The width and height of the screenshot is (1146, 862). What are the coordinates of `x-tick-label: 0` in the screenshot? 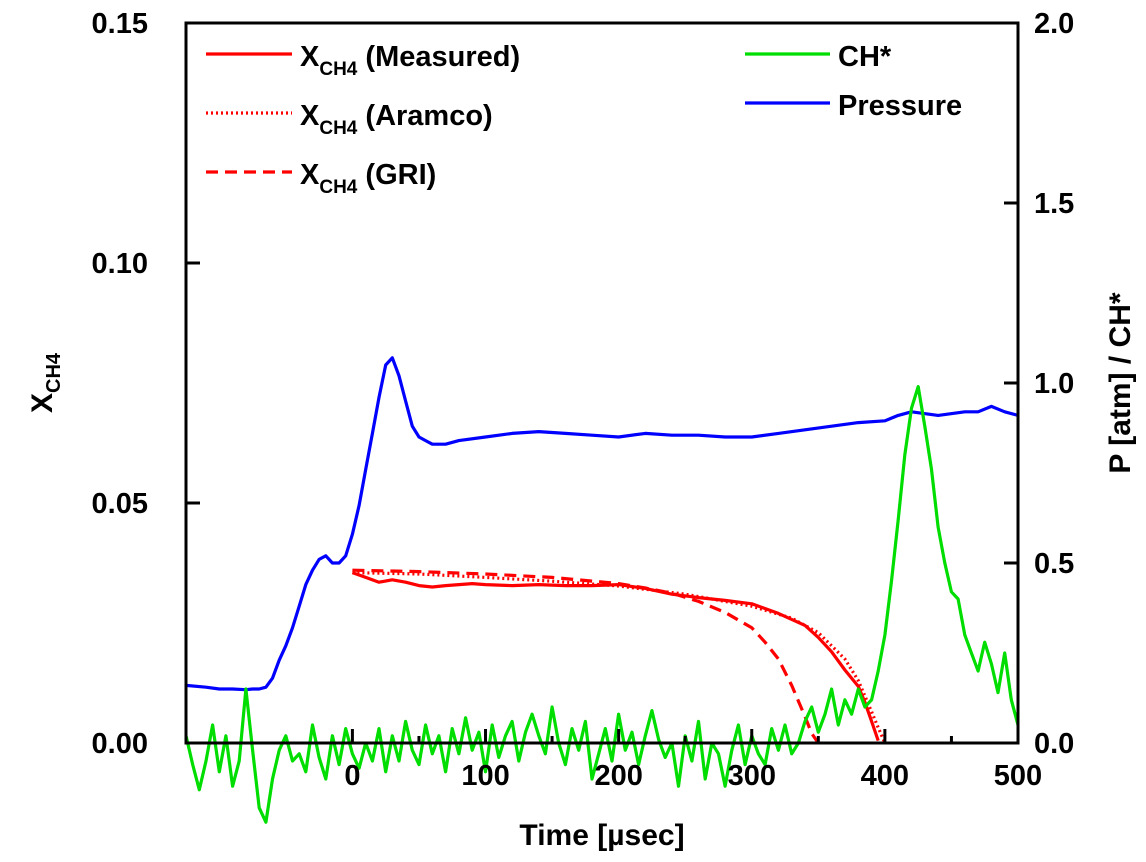 It's located at (352, 776).